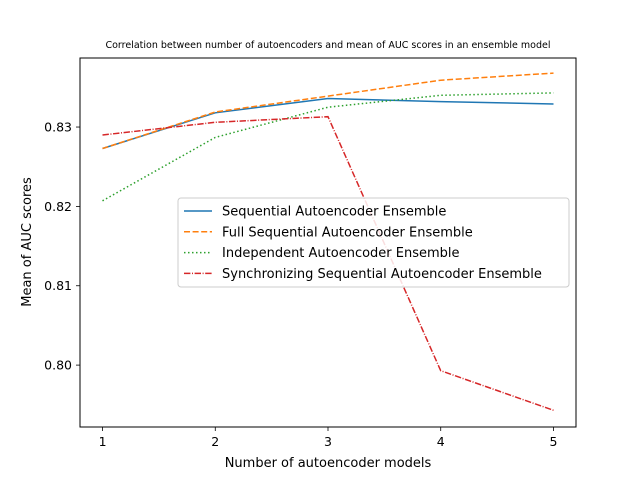 The image size is (640, 480). What do you see at coordinates (441, 441) in the screenshot?
I see `x-tick-label: 4` at bounding box center [441, 441].